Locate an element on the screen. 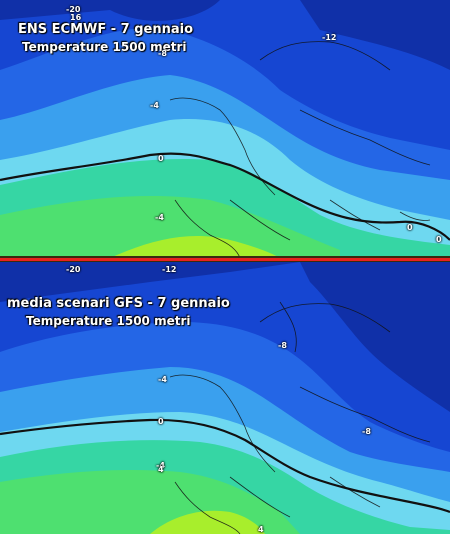  panel-separator-line is located at coordinates (225, 259).